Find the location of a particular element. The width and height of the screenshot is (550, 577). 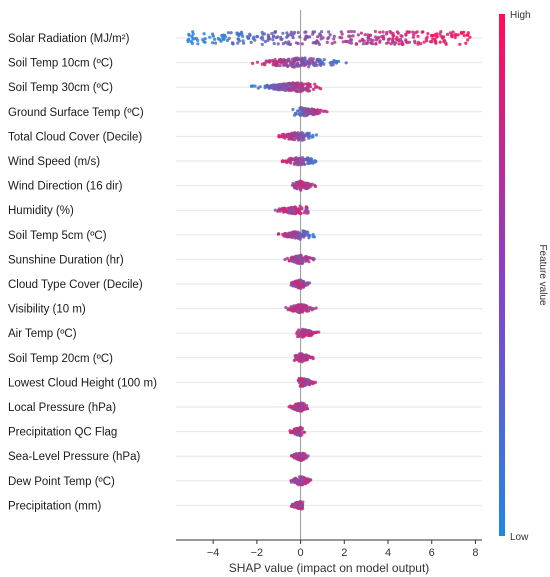

feature-label: Air Temp (ºC) is located at coordinates (42, 334).